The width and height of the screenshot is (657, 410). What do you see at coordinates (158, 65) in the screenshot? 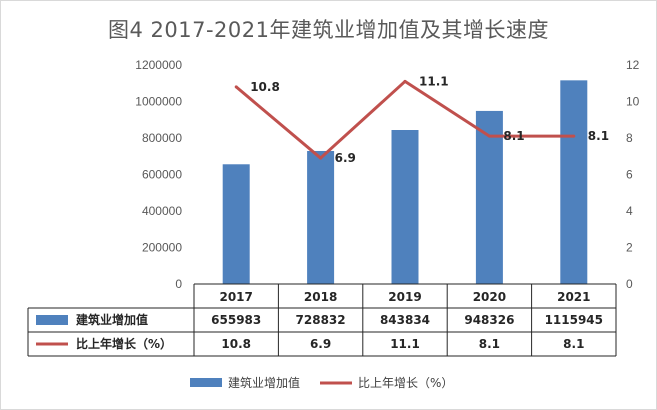
I see `left-axis-tick-label: 1200000` at bounding box center [158, 65].